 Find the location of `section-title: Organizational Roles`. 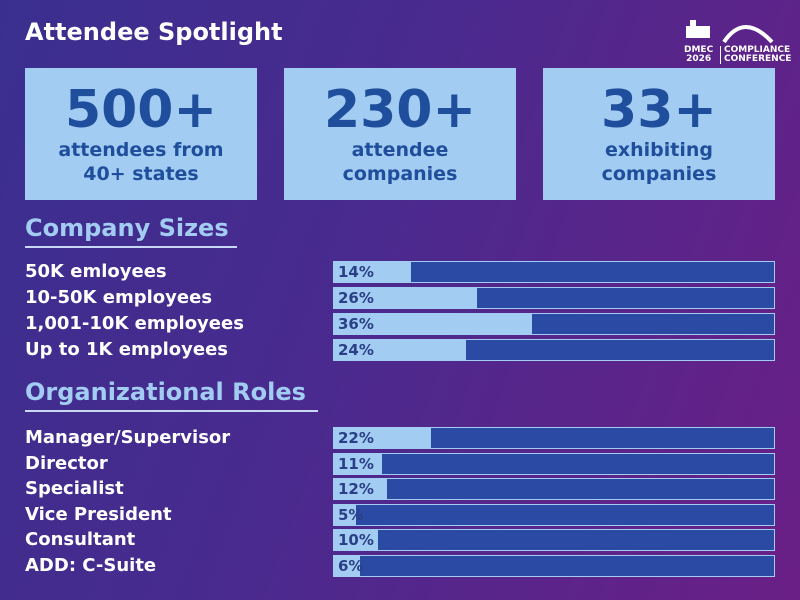

section-title: Organizational Roles is located at coordinates (171, 395).